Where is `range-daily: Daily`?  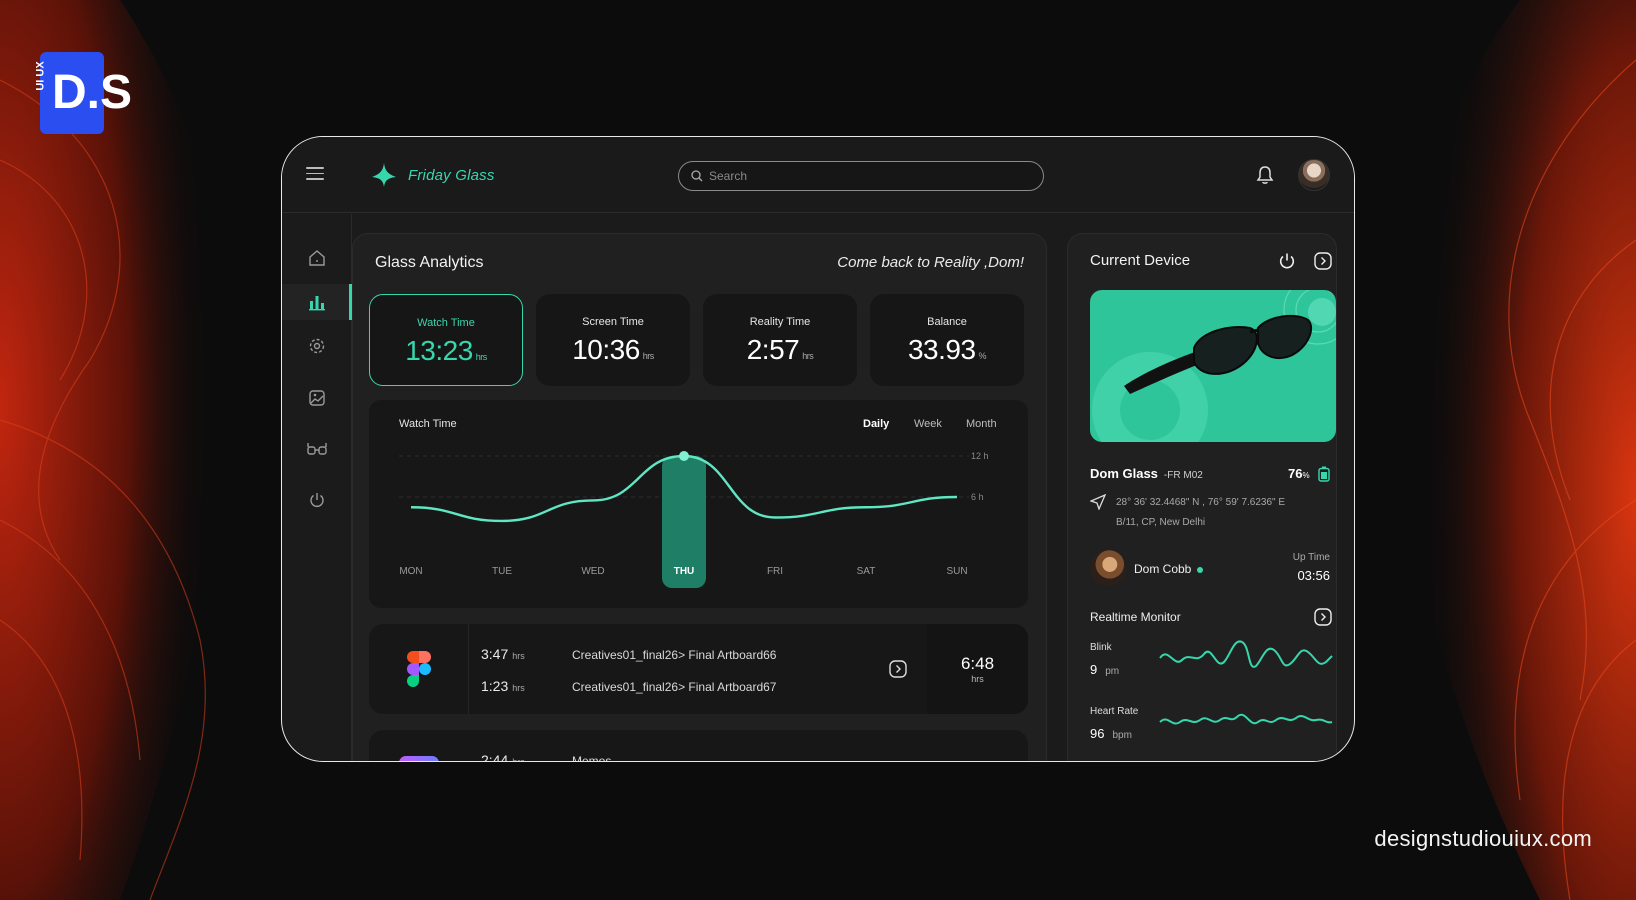
range-daily: Daily is located at coordinates (876, 424).